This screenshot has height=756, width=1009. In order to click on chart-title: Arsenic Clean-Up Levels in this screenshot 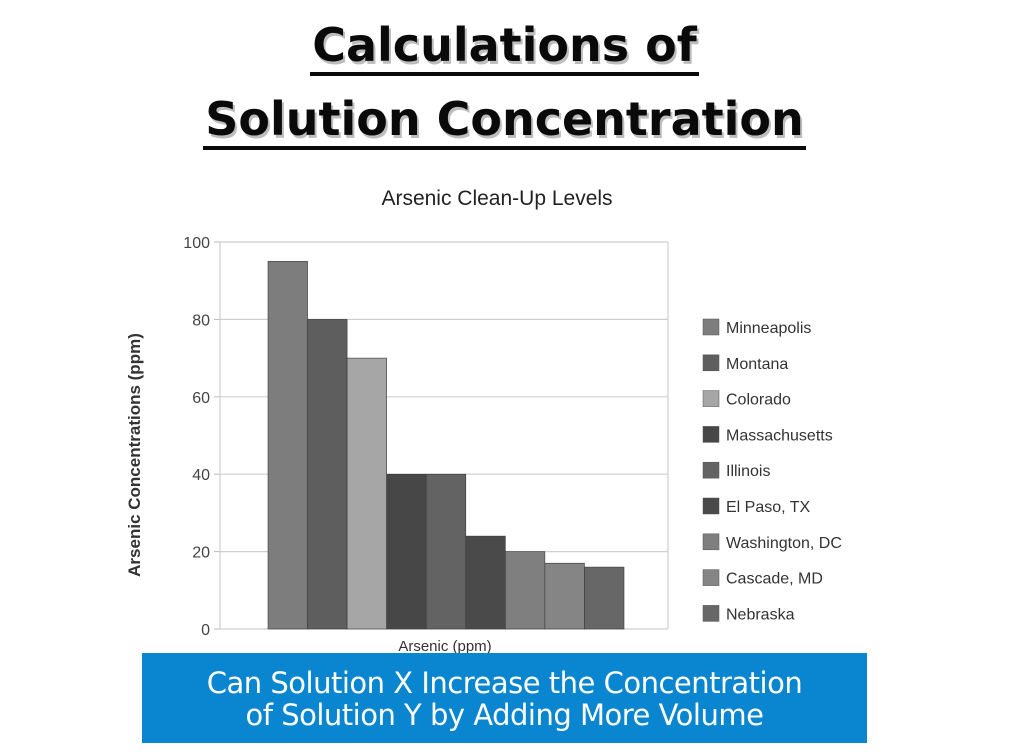, I will do `click(496, 198)`.